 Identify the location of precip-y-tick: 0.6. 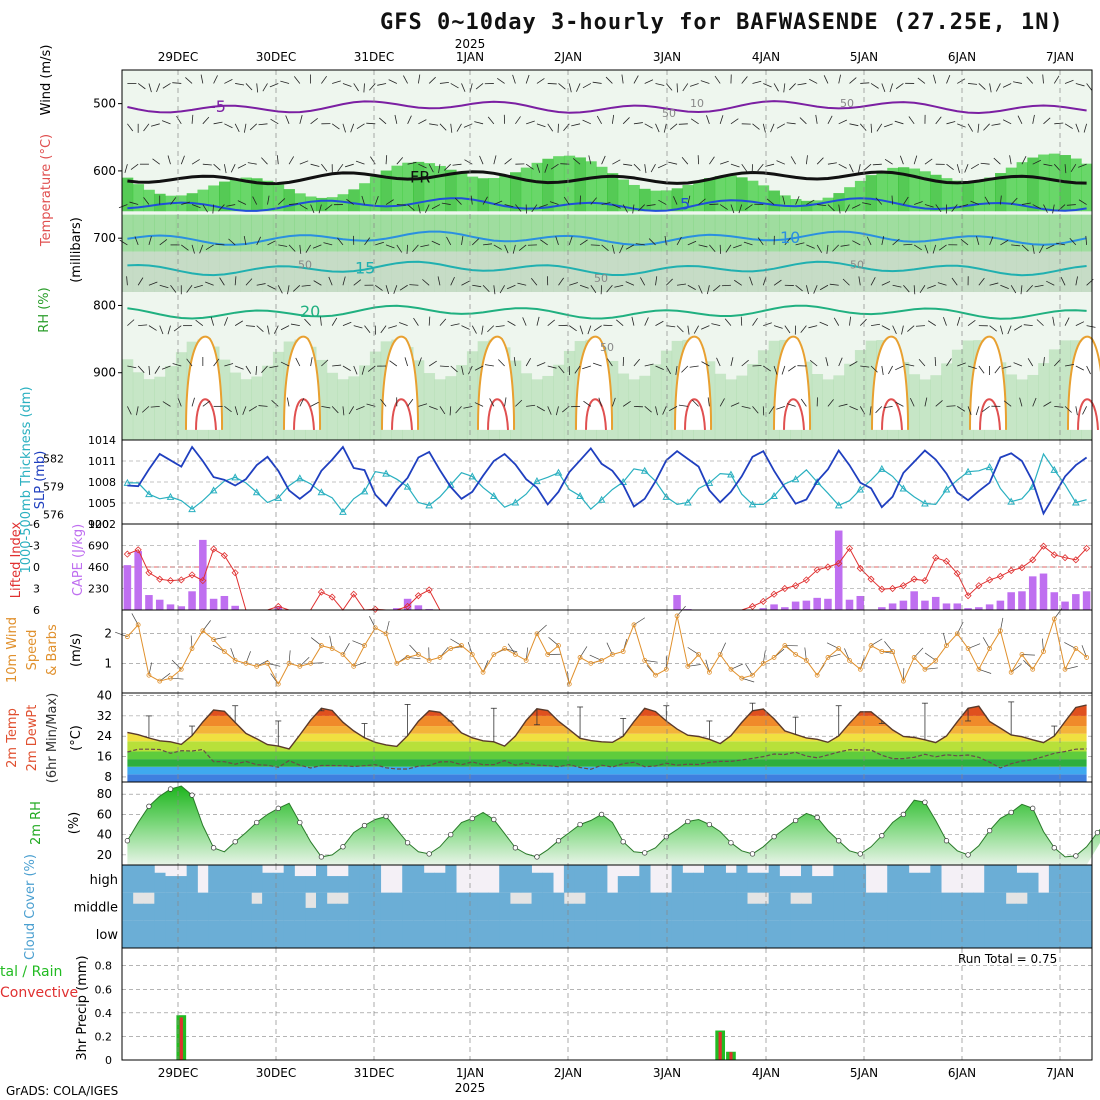
(104, 989).